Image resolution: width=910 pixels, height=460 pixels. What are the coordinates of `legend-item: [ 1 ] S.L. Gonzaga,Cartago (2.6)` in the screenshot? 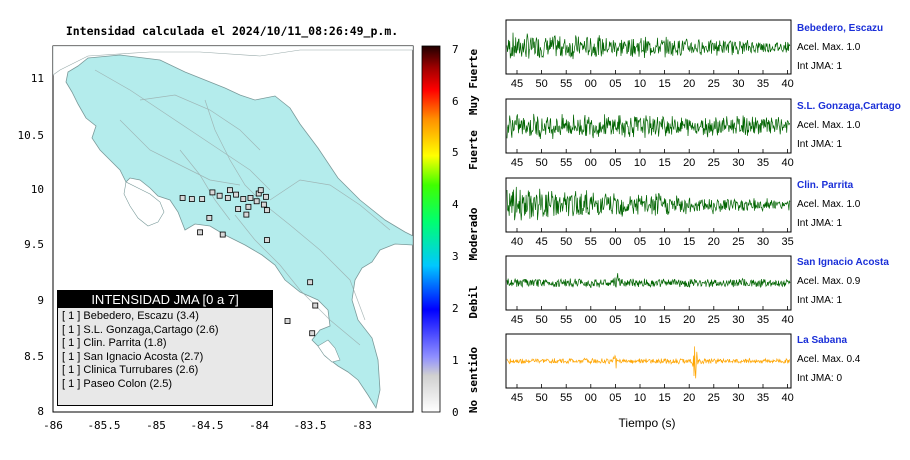 It's located at (140, 329).